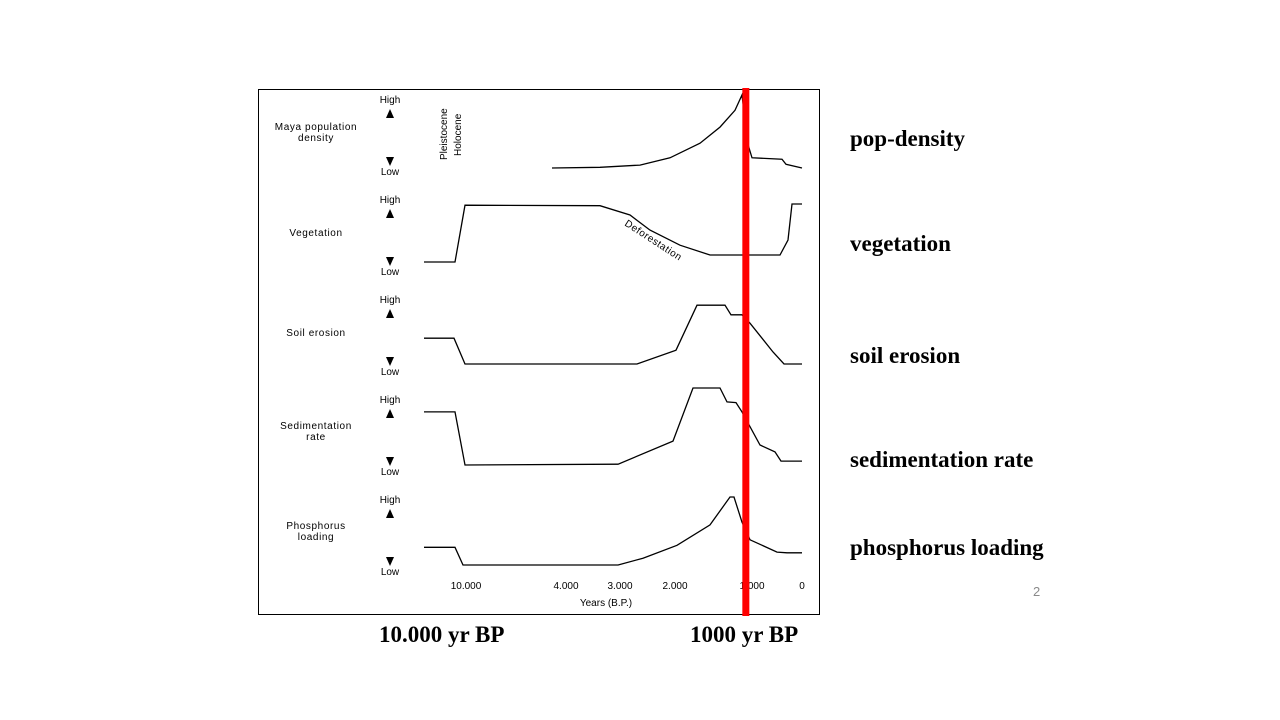  Describe the element at coordinates (316, 432) in the screenshot. I see `row-label: Sedimentation rate` at that location.